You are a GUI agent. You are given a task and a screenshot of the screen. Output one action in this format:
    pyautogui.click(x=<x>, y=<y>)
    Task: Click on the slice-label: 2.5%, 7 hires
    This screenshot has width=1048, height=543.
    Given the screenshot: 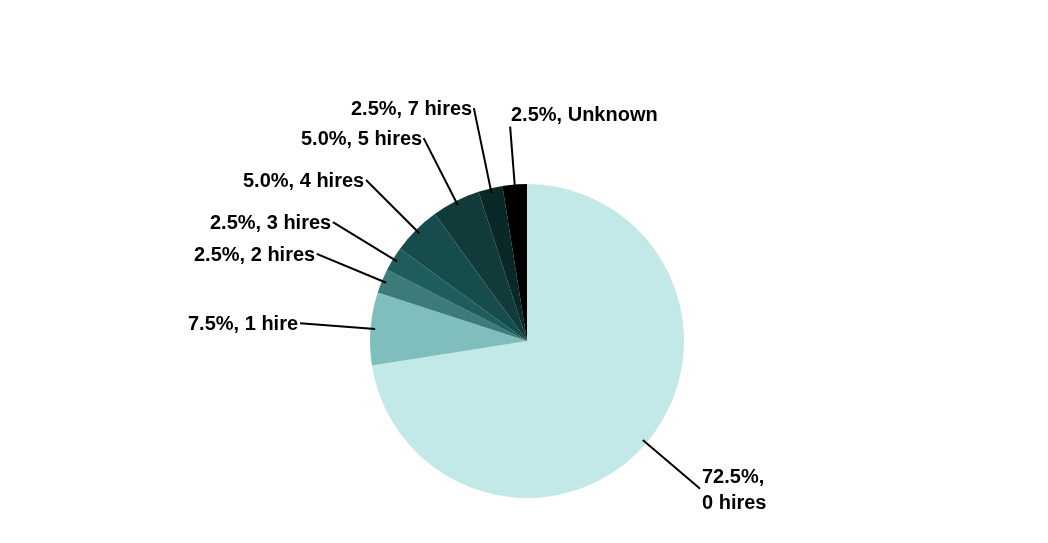 What is the action you would take?
    pyautogui.click(x=412, y=108)
    